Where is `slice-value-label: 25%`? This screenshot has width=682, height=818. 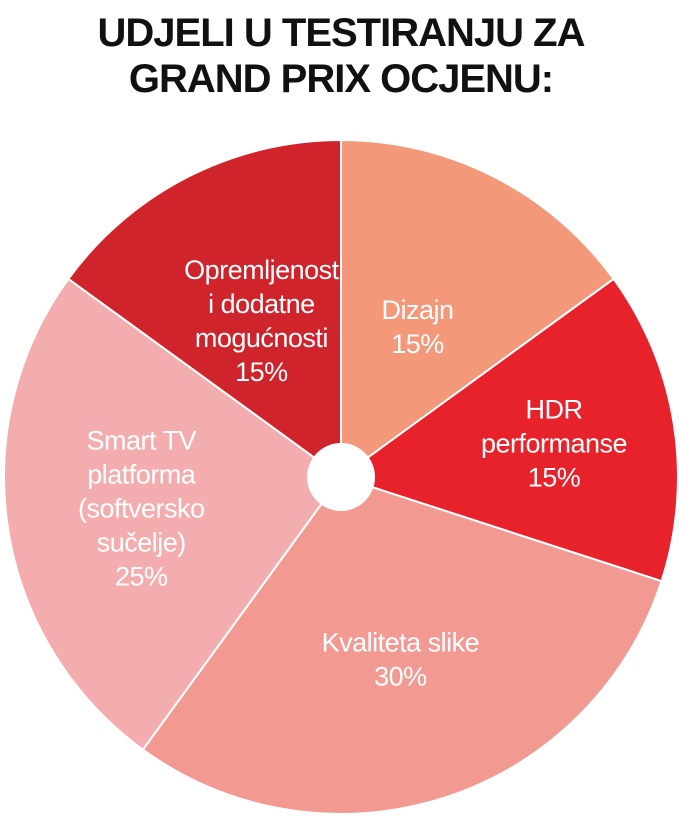
slice-value-label: 25% is located at coordinates (141, 577).